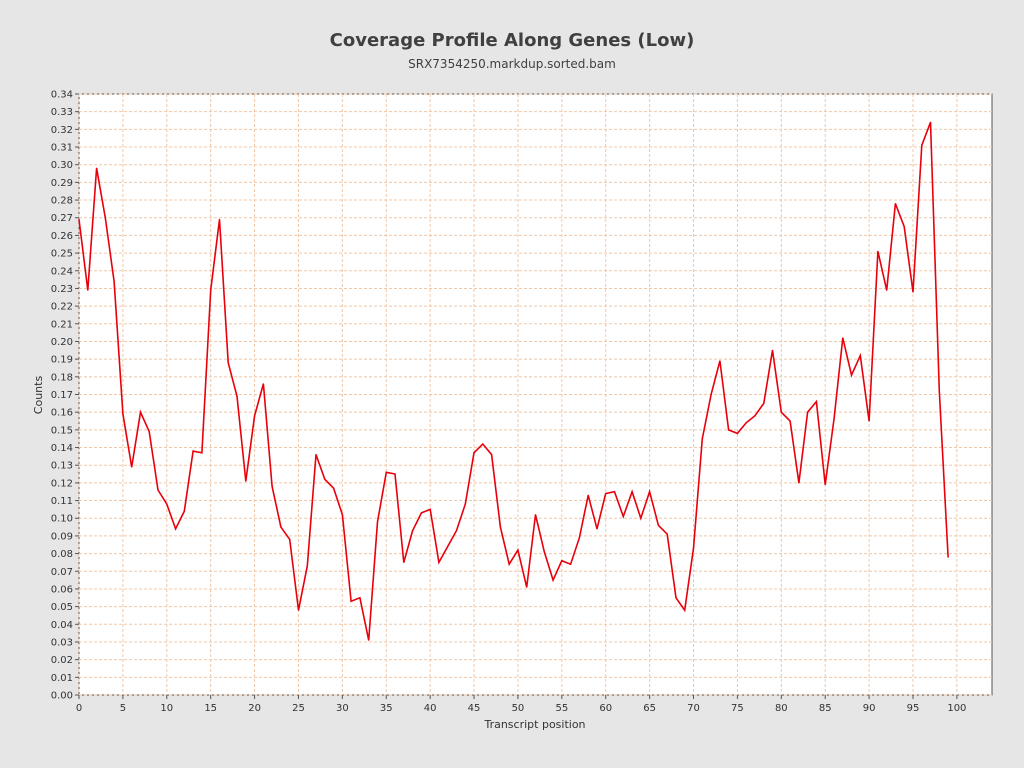 This screenshot has width=1024, height=768. I want to click on x-tick-label: 60, so click(605, 708).